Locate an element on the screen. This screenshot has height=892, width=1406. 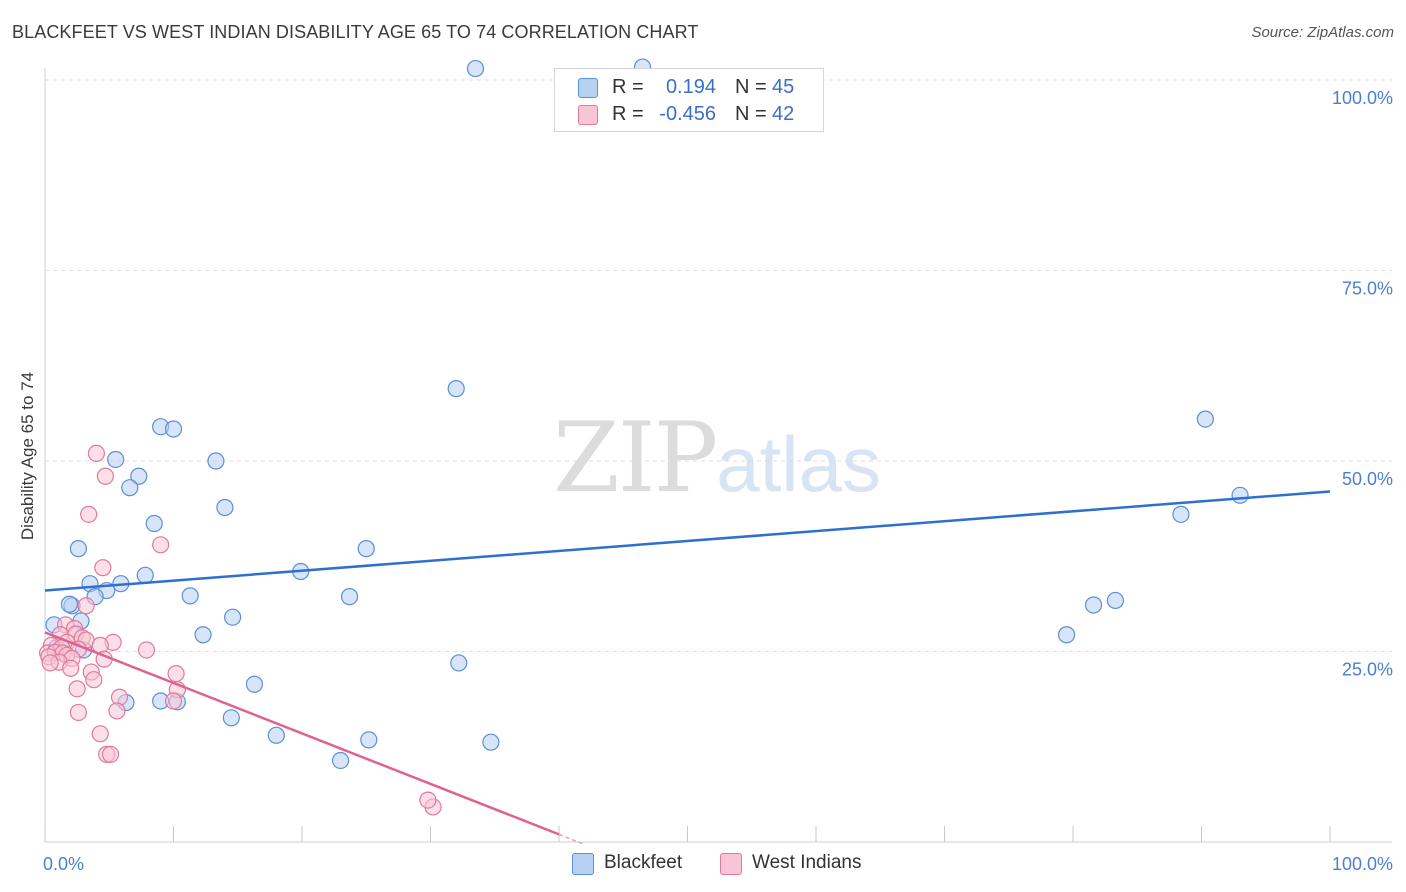
x-tick-label: 0.0% is located at coordinates (63, 864).